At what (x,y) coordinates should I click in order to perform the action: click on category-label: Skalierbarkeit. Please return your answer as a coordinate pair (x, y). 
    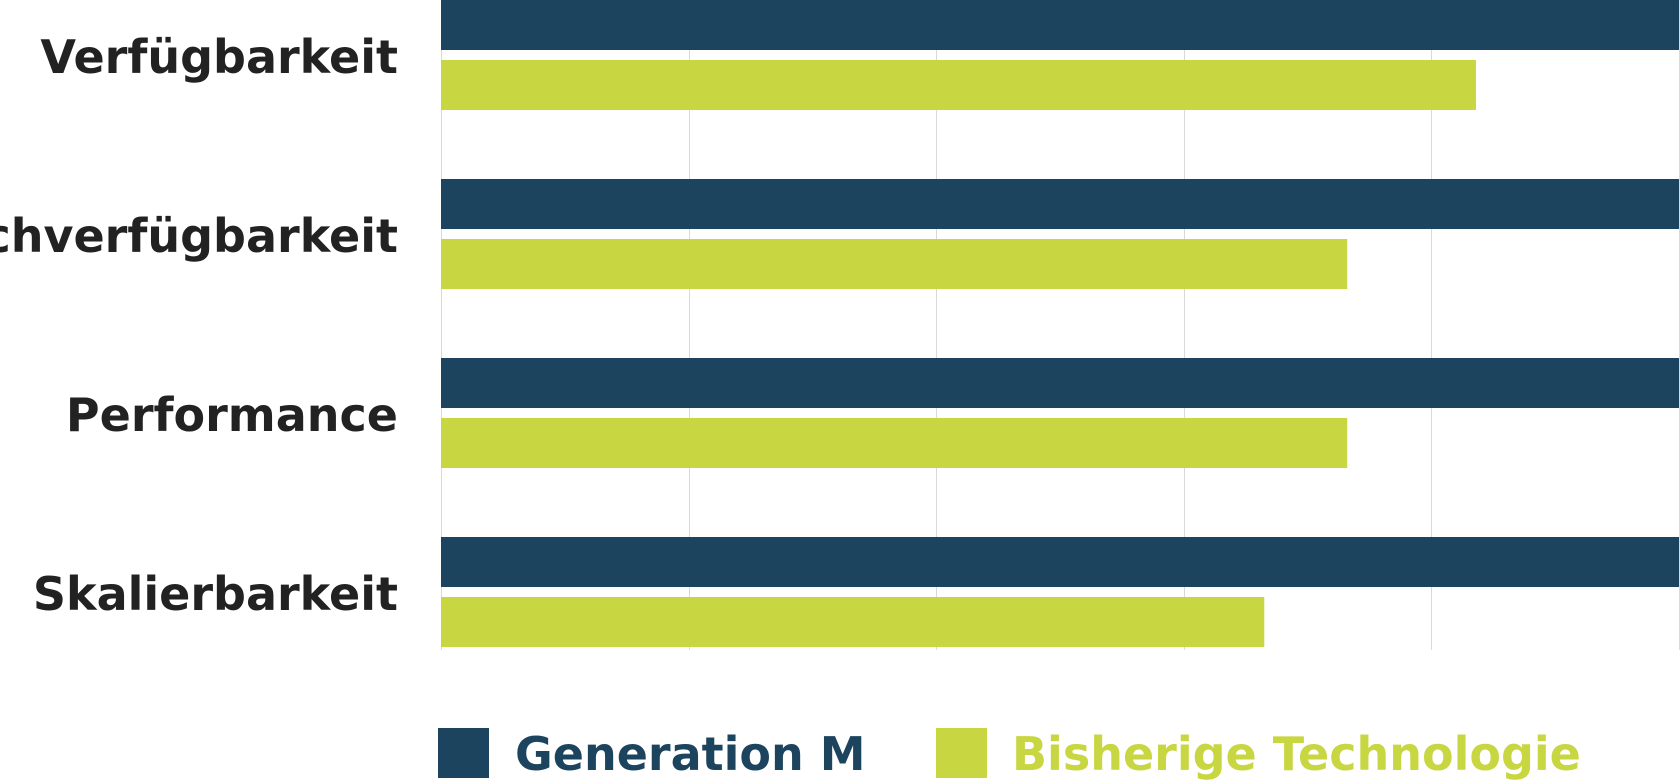
    Looking at the image, I should click on (215, 594).